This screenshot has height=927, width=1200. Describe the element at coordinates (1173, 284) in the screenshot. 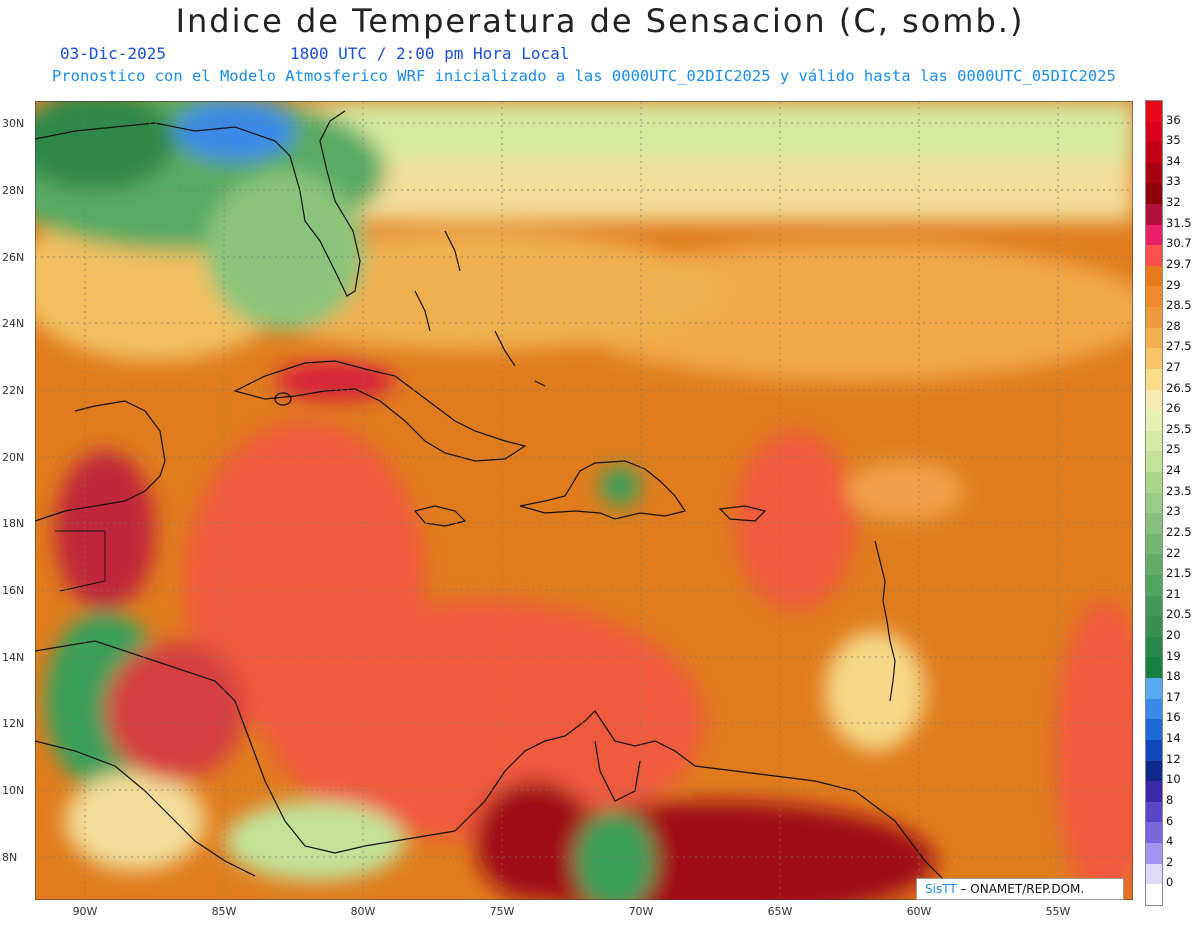

I see `colorbar-label: 29` at that location.